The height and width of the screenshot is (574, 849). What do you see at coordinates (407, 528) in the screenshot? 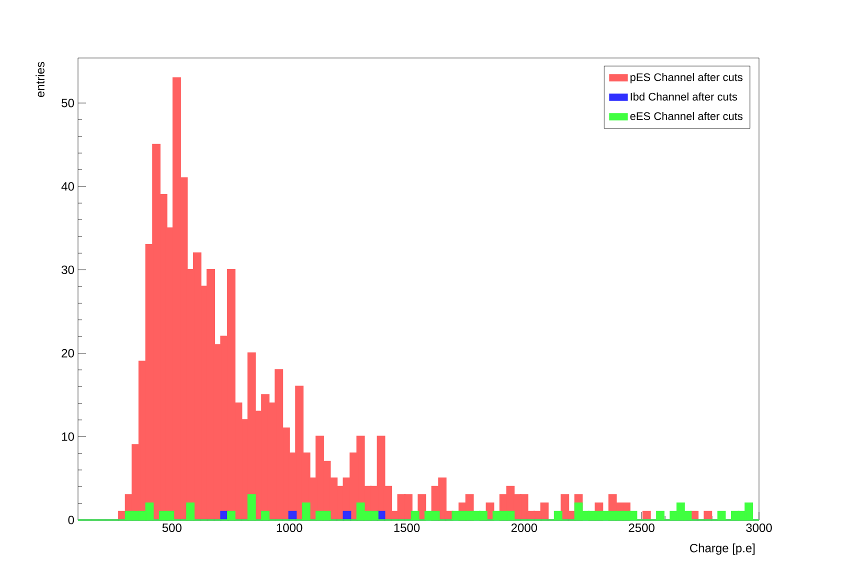
I see `x-tick-label: 1500` at bounding box center [407, 528].